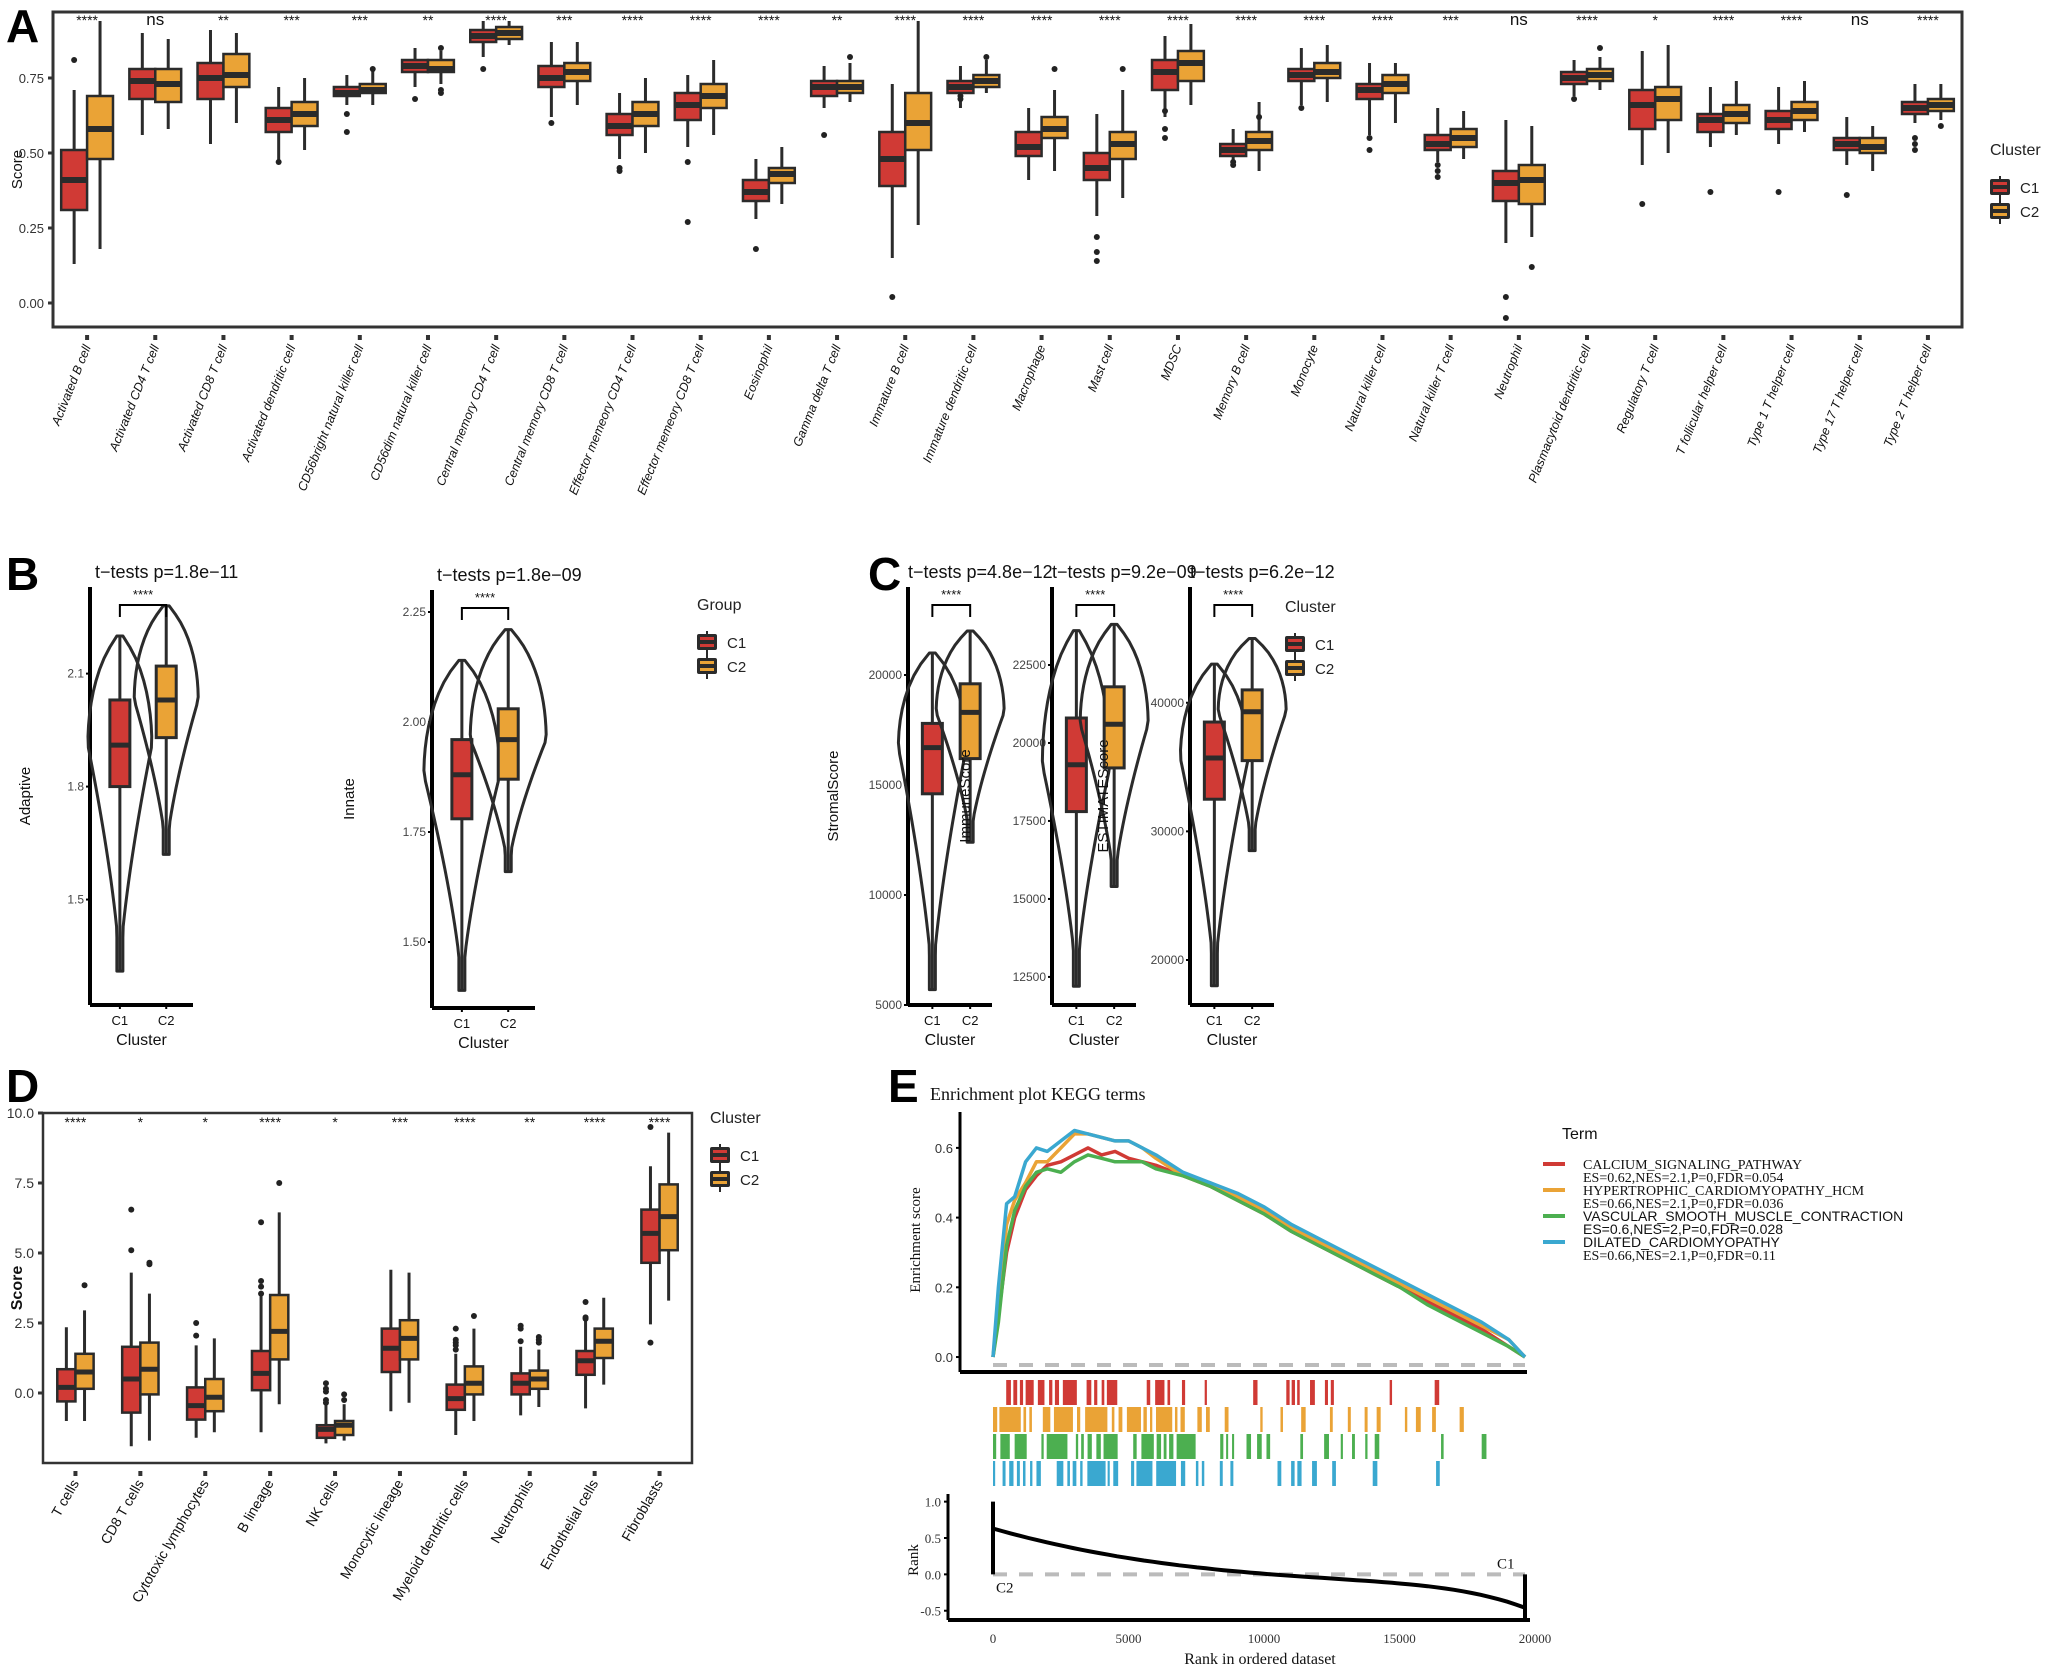 This screenshot has height=1679, width=2050. Describe the element at coordinates (1683, 1229) in the screenshot. I see `legend-stats-label: ES=0.6,NES=2,P=0,FDR=0.028` at that location.